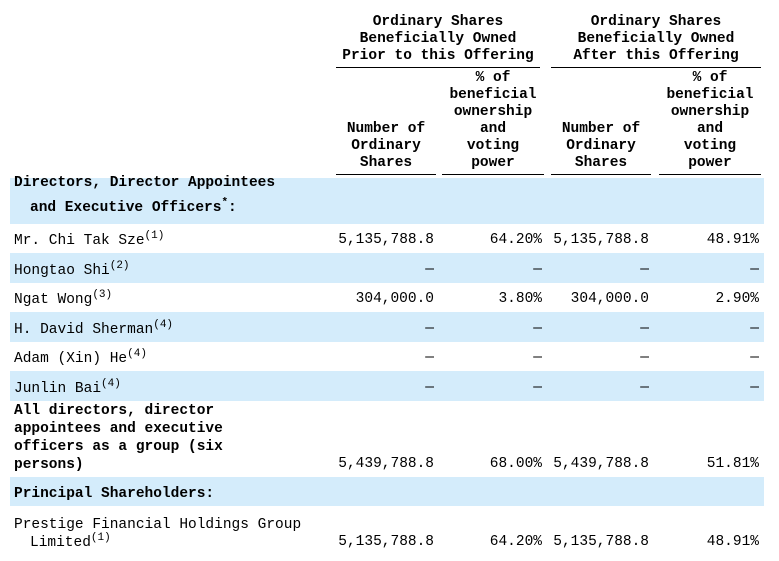 This screenshot has height=561, width=779. Describe the element at coordinates (515, 464) in the screenshot. I see `cell-value: 68.00%` at that location.